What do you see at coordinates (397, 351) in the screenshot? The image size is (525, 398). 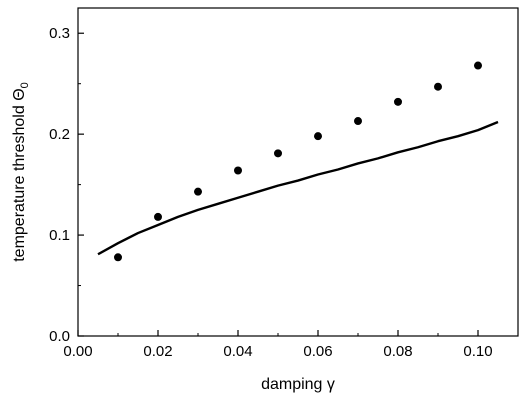 I see `x-tick-label: 0.08` at bounding box center [397, 351].